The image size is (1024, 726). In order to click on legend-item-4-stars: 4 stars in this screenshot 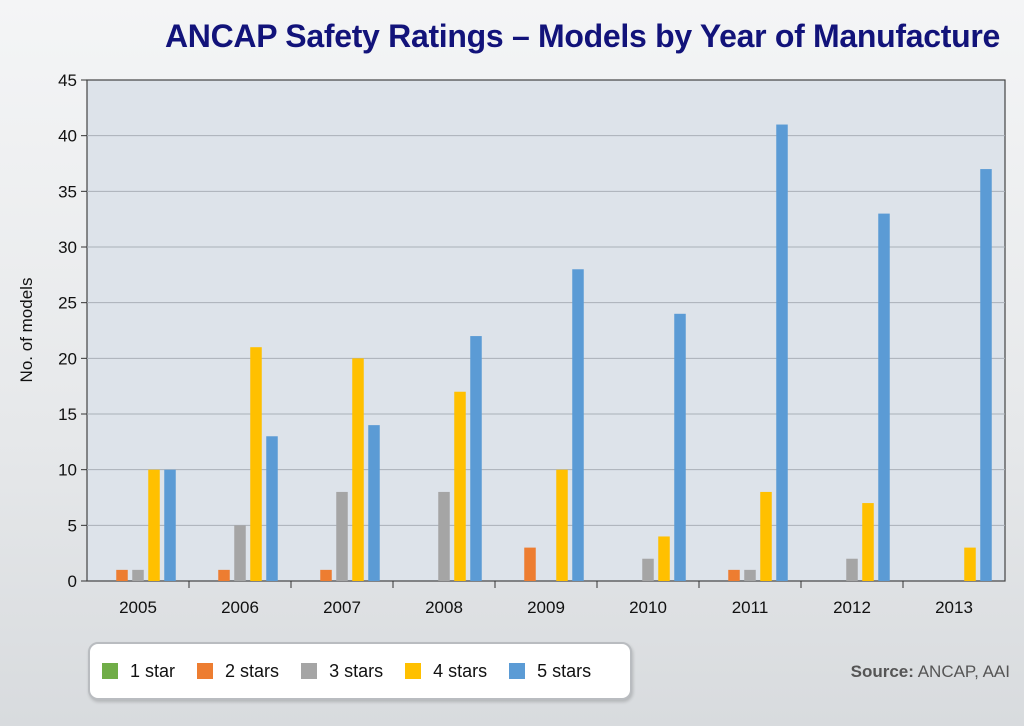, I will do `click(446, 671)`.